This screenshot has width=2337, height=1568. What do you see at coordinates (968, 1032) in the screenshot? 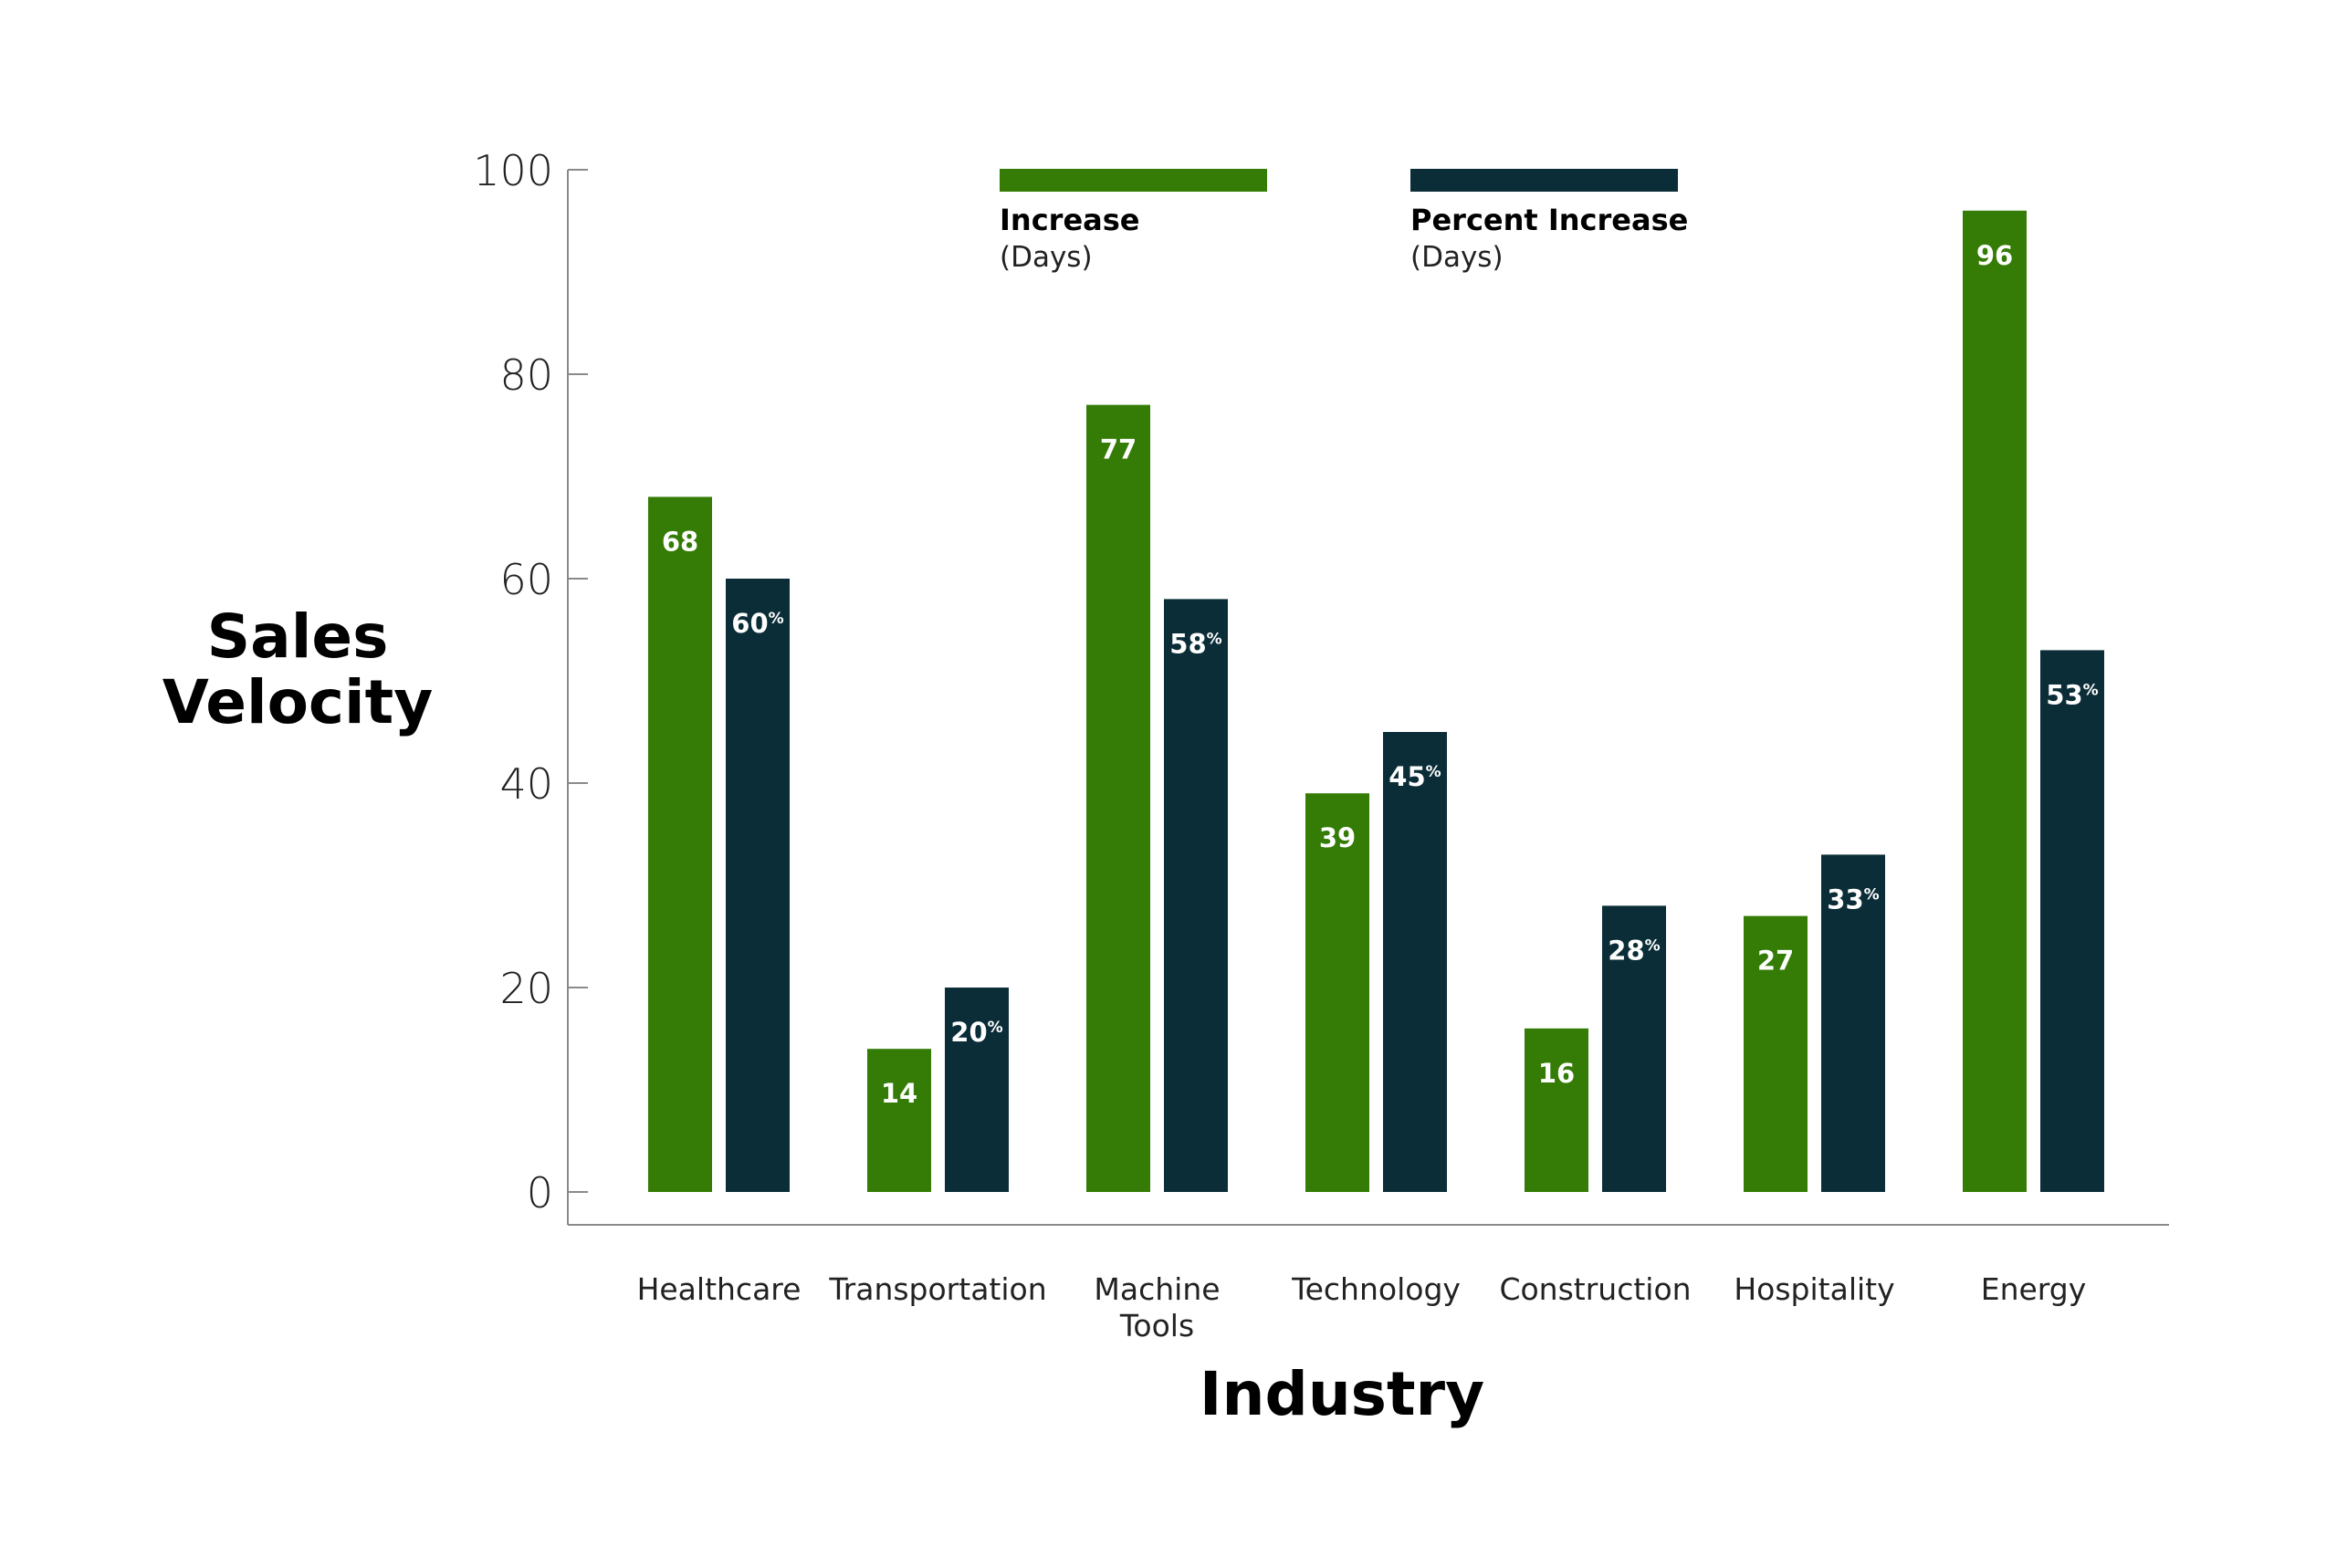
I see `bar-value: 20` at bounding box center [968, 1032].